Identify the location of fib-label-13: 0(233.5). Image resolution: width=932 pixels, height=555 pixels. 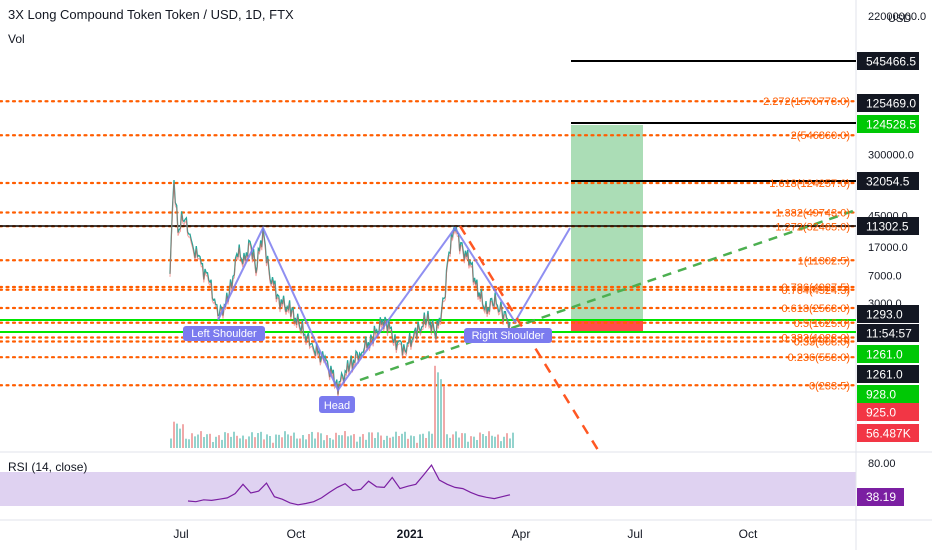
(829, 386).